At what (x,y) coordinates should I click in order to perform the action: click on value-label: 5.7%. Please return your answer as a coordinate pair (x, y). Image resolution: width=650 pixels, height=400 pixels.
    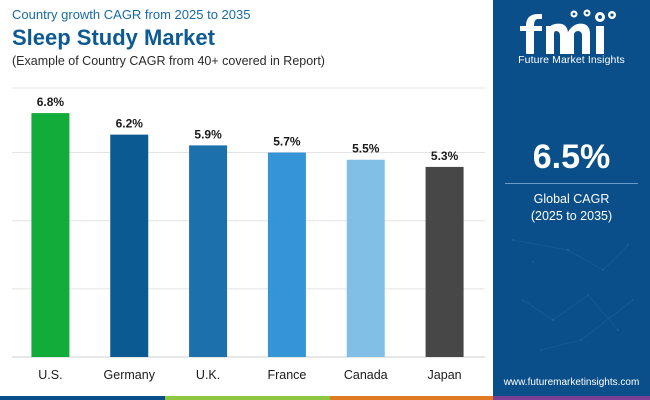
    Looking at the image, I should click on (287, 142).